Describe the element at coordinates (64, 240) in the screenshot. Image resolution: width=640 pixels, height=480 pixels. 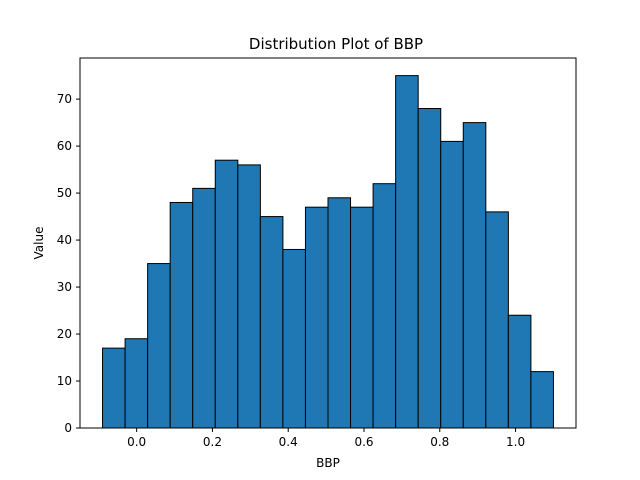
I see `y-tick-label: 40` at that location.